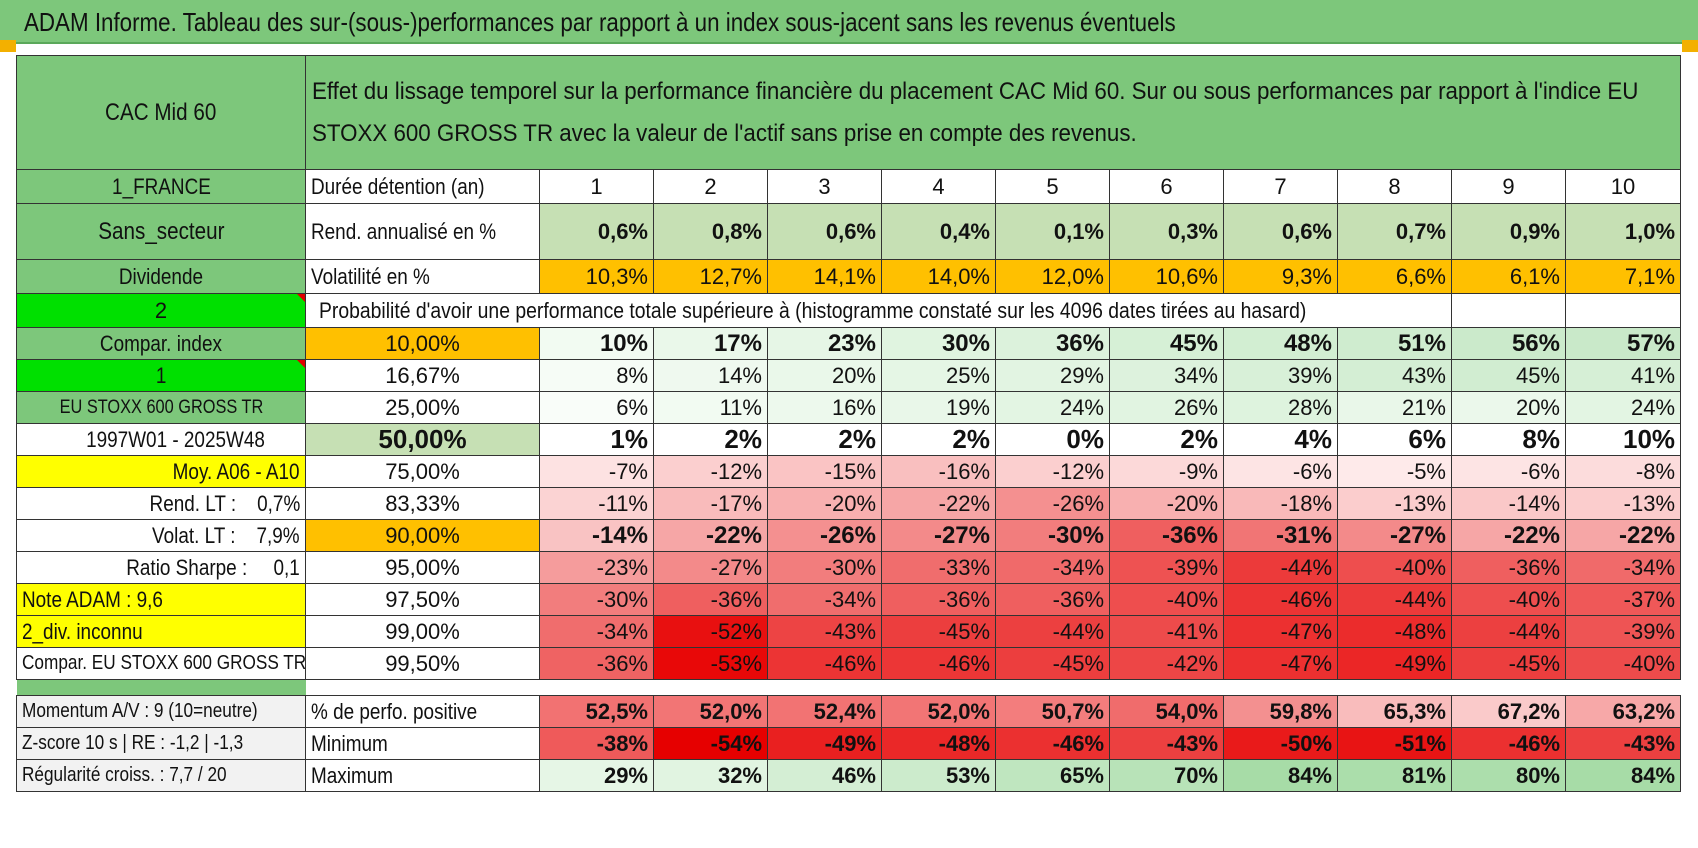  What do you see at coordinates (1394, 663) in the screenshot?
I see `percentile-value: -49%` at bounding box center [1394, 663].